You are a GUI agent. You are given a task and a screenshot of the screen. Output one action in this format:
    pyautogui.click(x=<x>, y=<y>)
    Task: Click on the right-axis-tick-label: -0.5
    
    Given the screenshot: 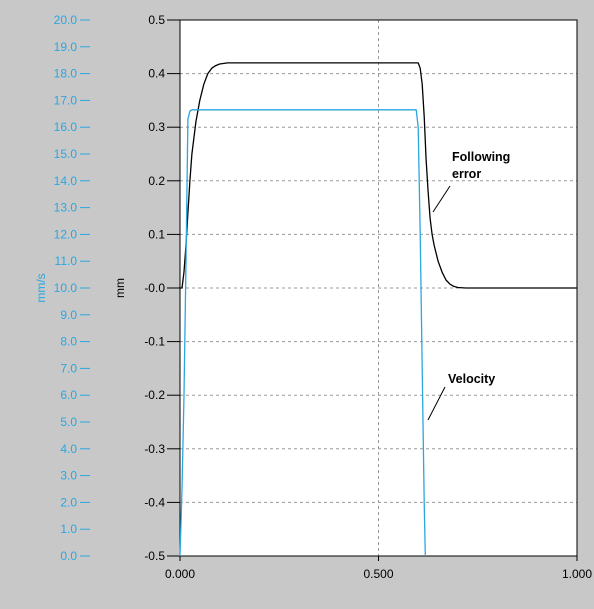 What is the action you would take?
    pyautogui.click(x=154, y=556)
    